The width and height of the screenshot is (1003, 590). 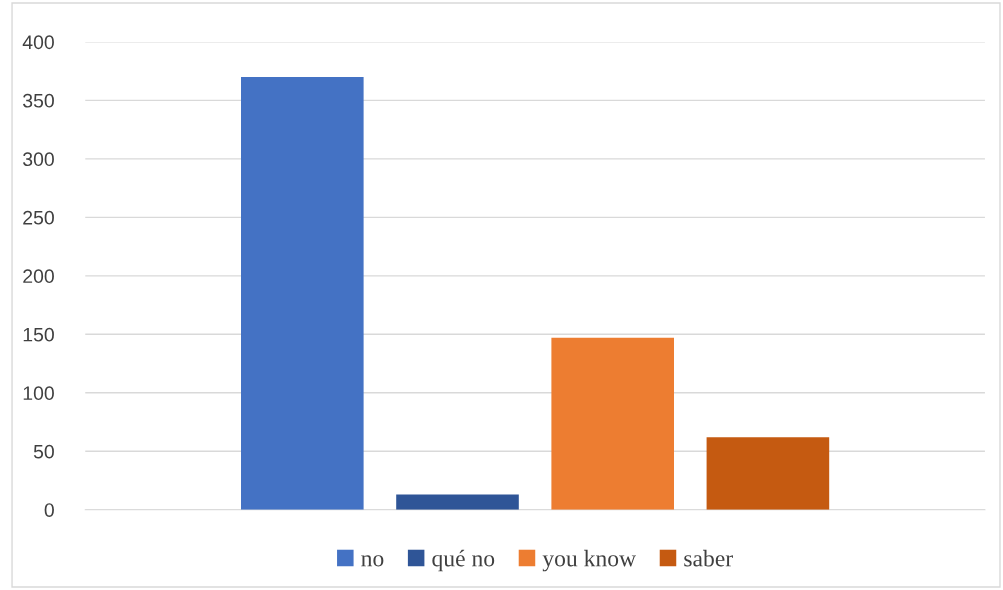 I want to click on y-tick-label: 350, so click(x=38, y=100).